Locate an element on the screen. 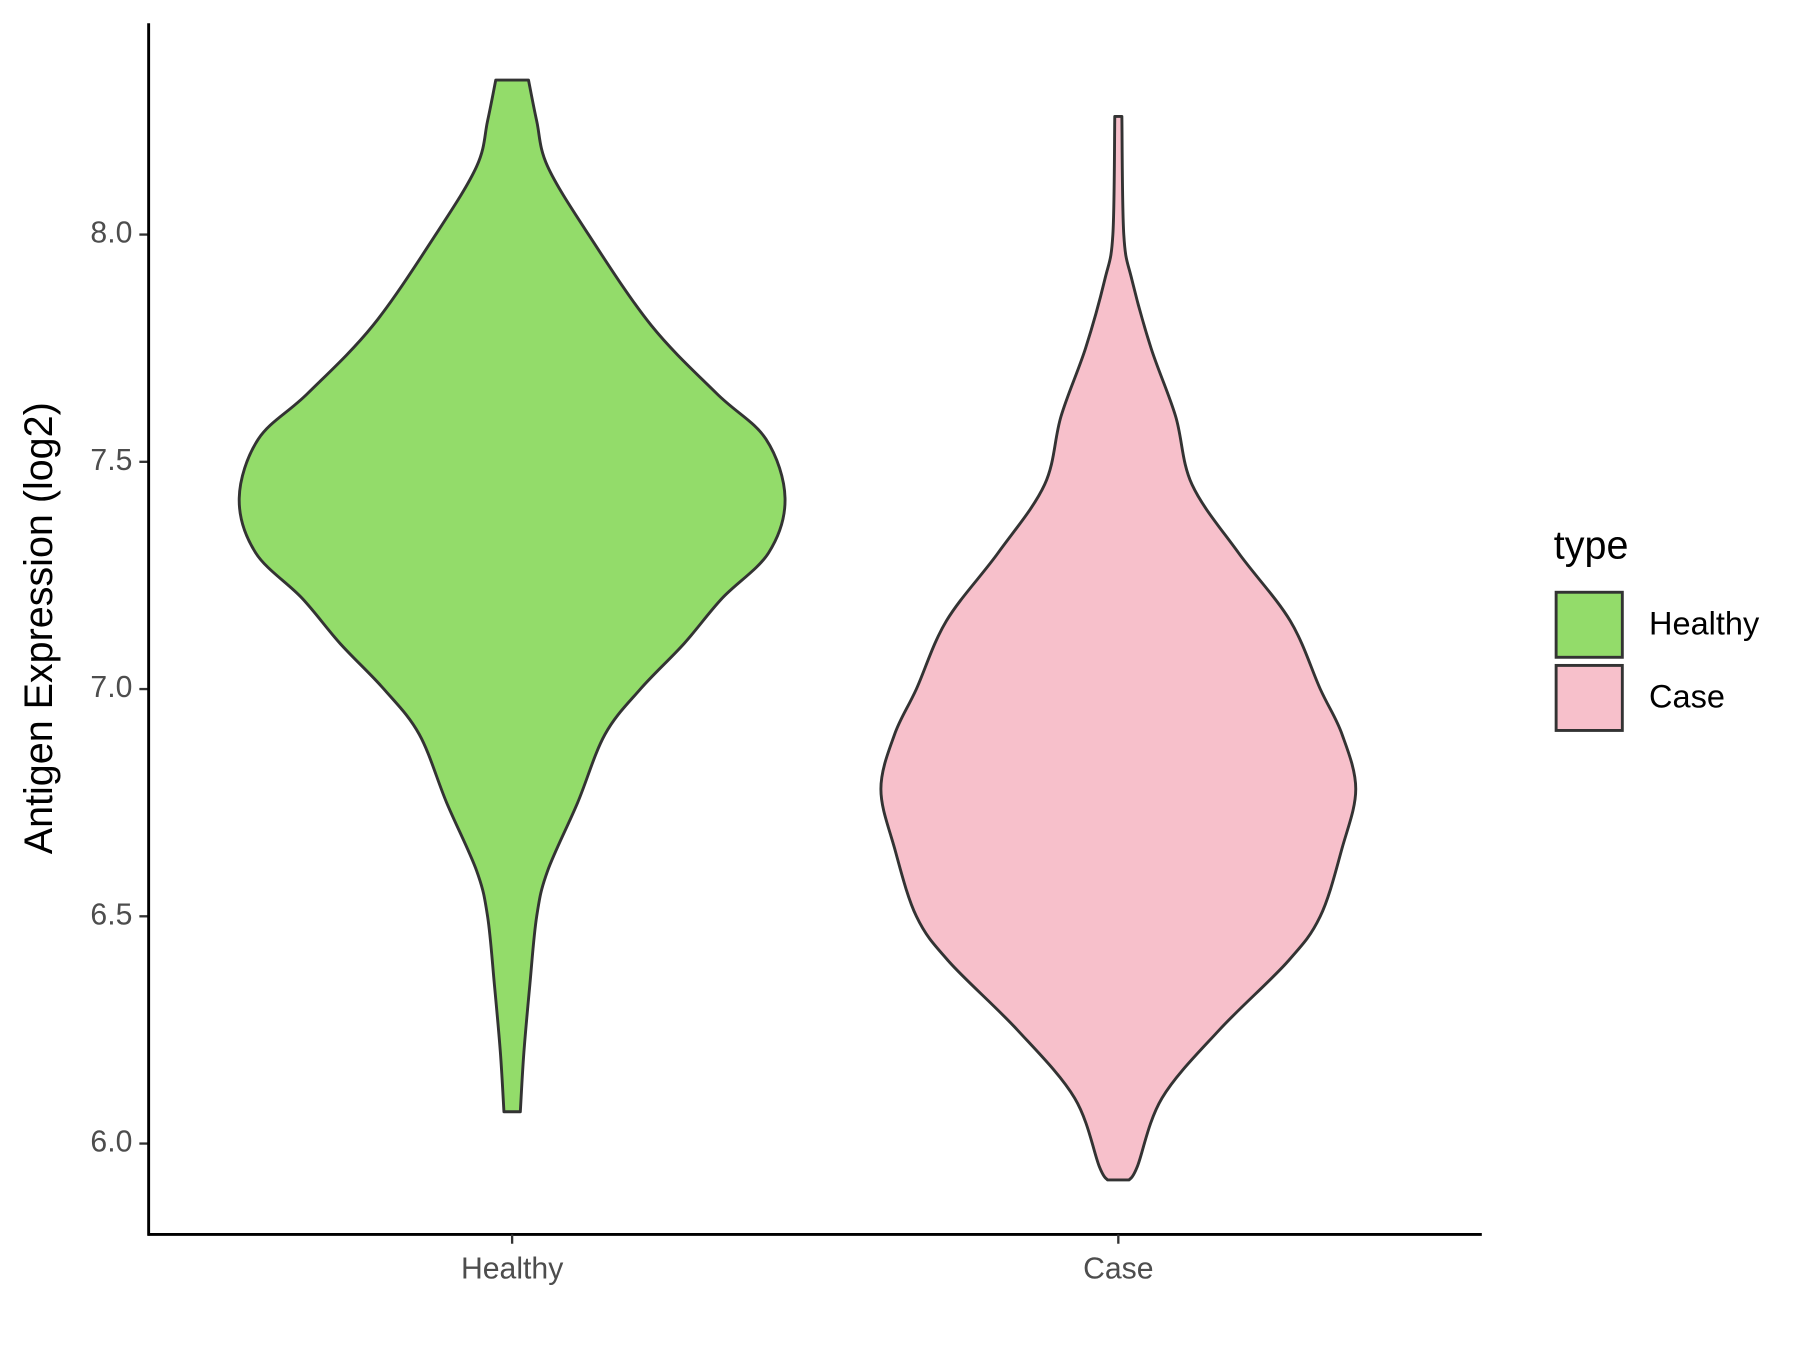 The image size is (1800, 1350). y-tick-label: 7.5 is located at coordinates (111, 460).